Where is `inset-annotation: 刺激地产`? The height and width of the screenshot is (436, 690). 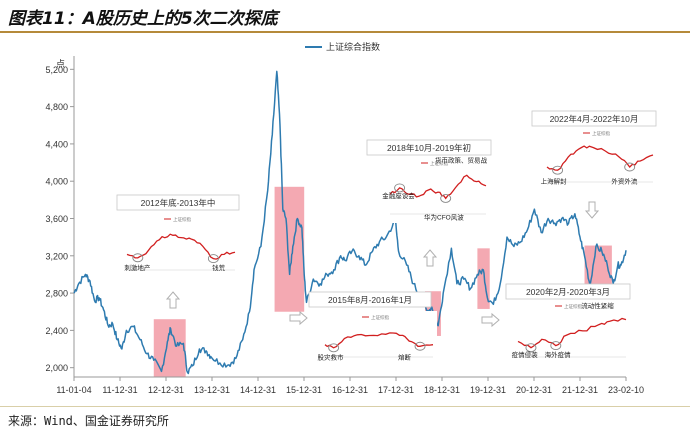 inset-annotation: 刺激地产 is located at coordinates (137, 267).